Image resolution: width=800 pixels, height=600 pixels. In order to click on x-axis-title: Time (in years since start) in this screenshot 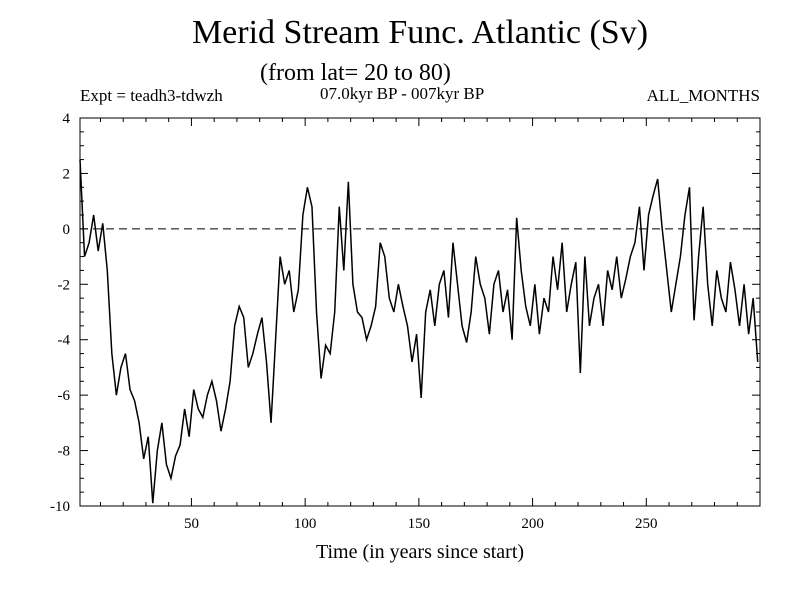, I will do `click(420, 552)`.